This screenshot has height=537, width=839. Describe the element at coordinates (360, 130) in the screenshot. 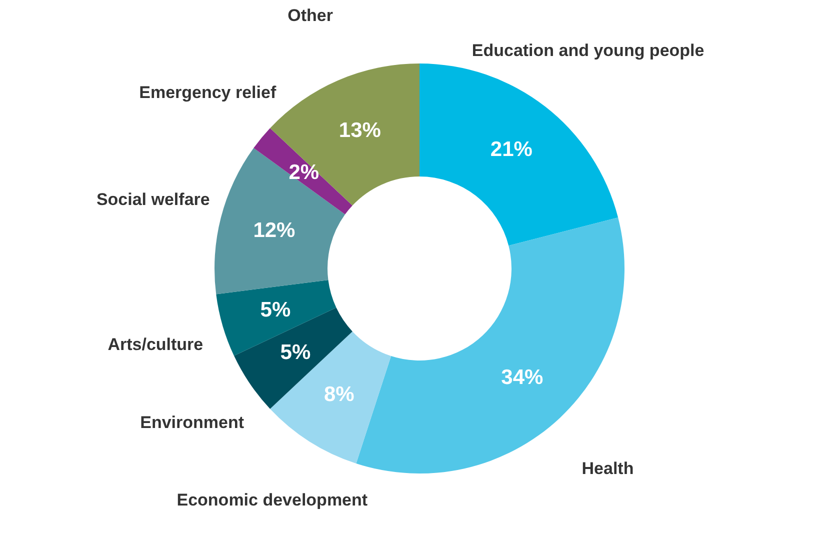

I see `data-label: 13%` at that location.